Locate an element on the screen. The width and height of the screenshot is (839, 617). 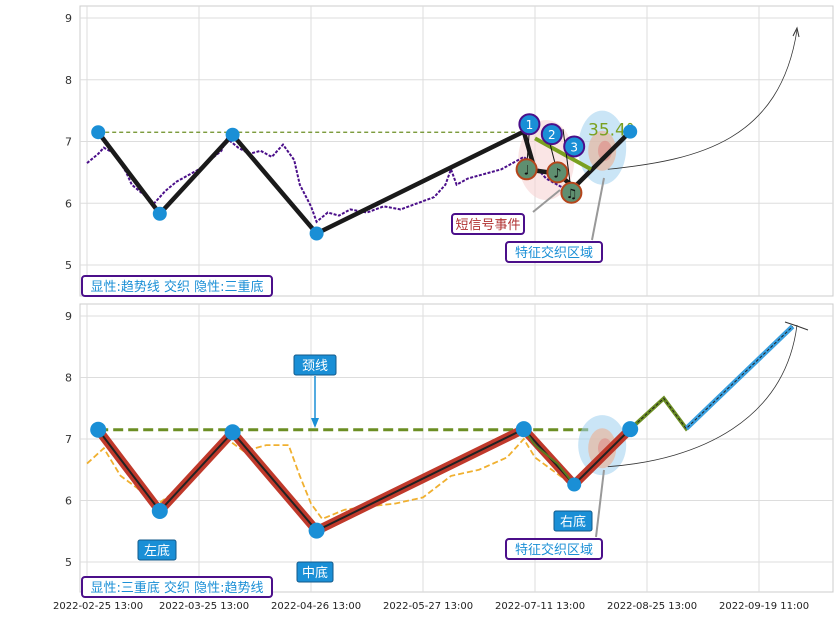
right-bottom-label: 右底 is located at coordinates (573, 522).